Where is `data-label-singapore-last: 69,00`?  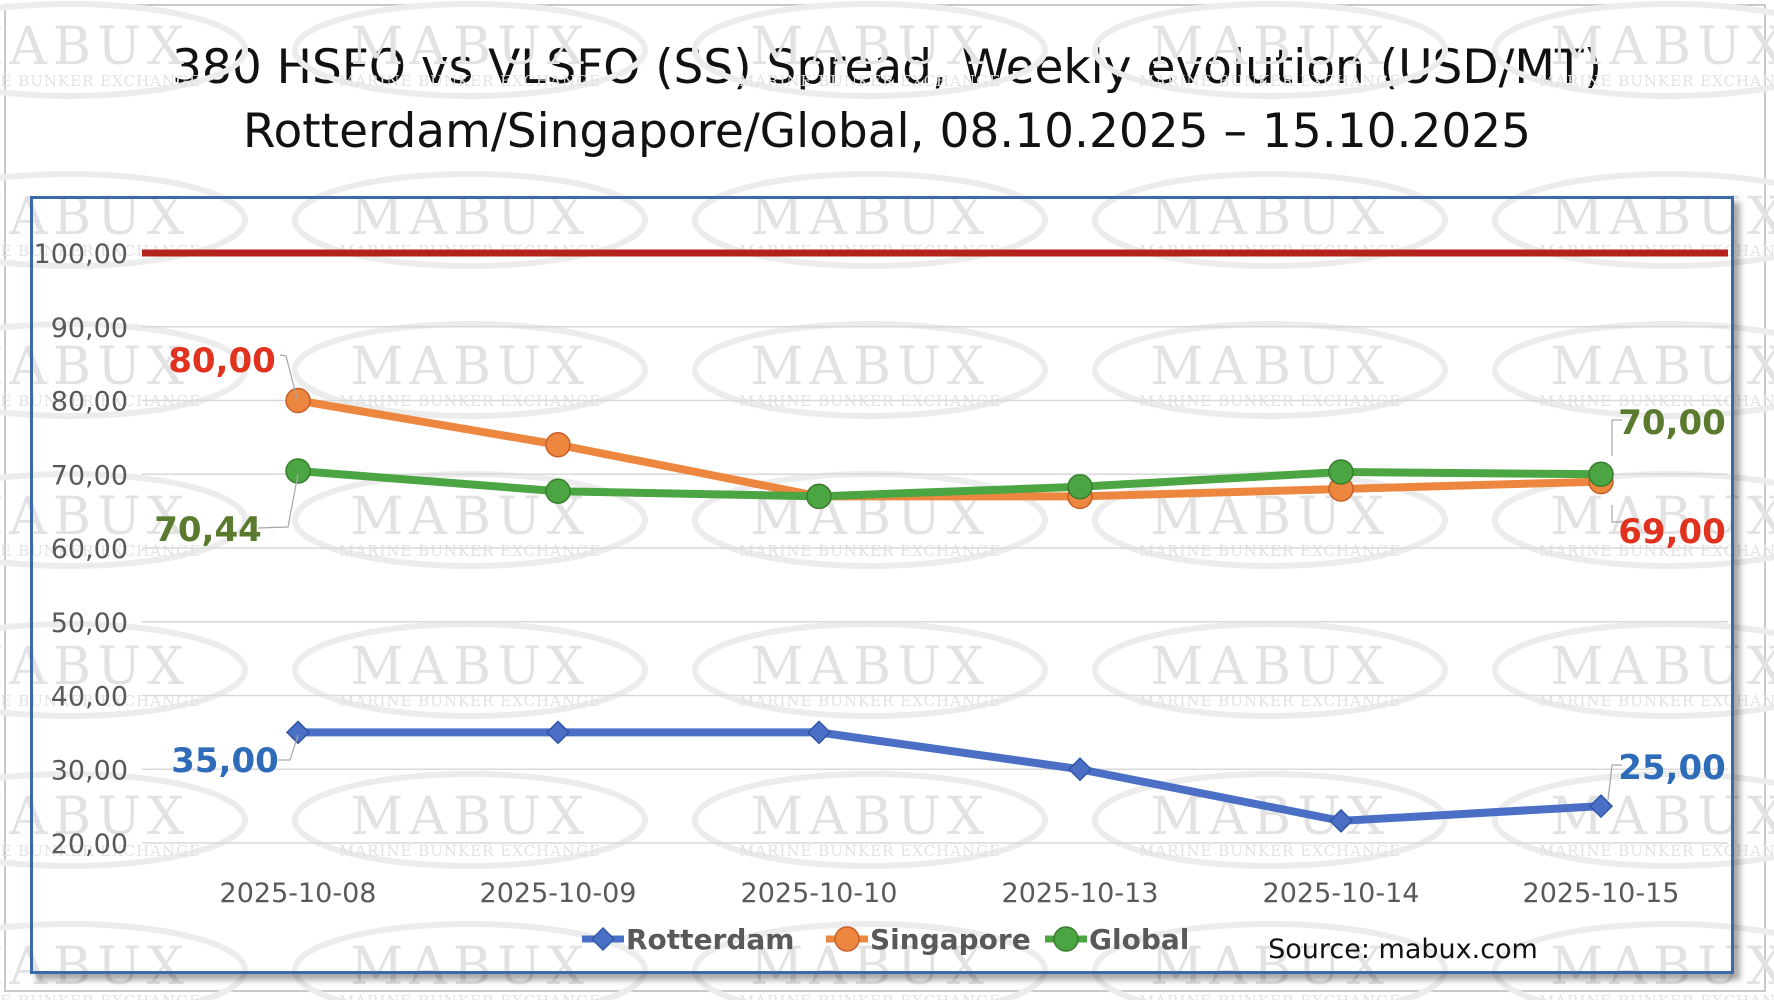
data-label-singapore-last: 69,00 is located at coordinates (1672, 532).